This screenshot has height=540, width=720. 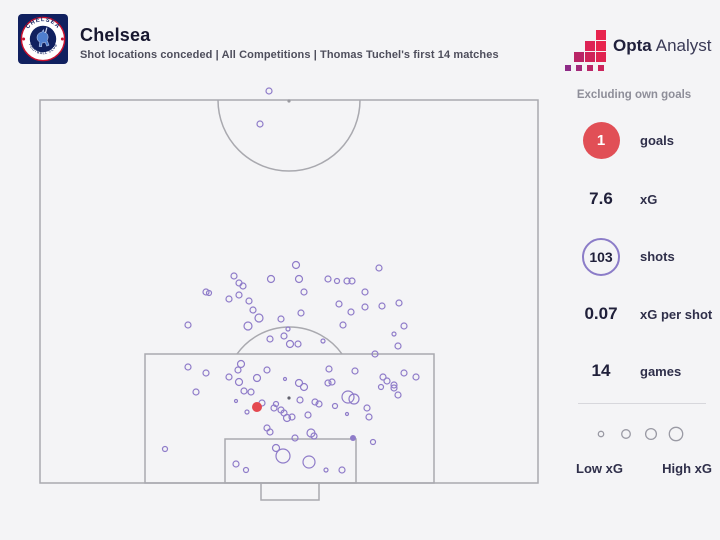 What do you see at coordinates (645, 371) in the screenshot?
I see `stat-games: 14 games` at bounding box center [645, 371].